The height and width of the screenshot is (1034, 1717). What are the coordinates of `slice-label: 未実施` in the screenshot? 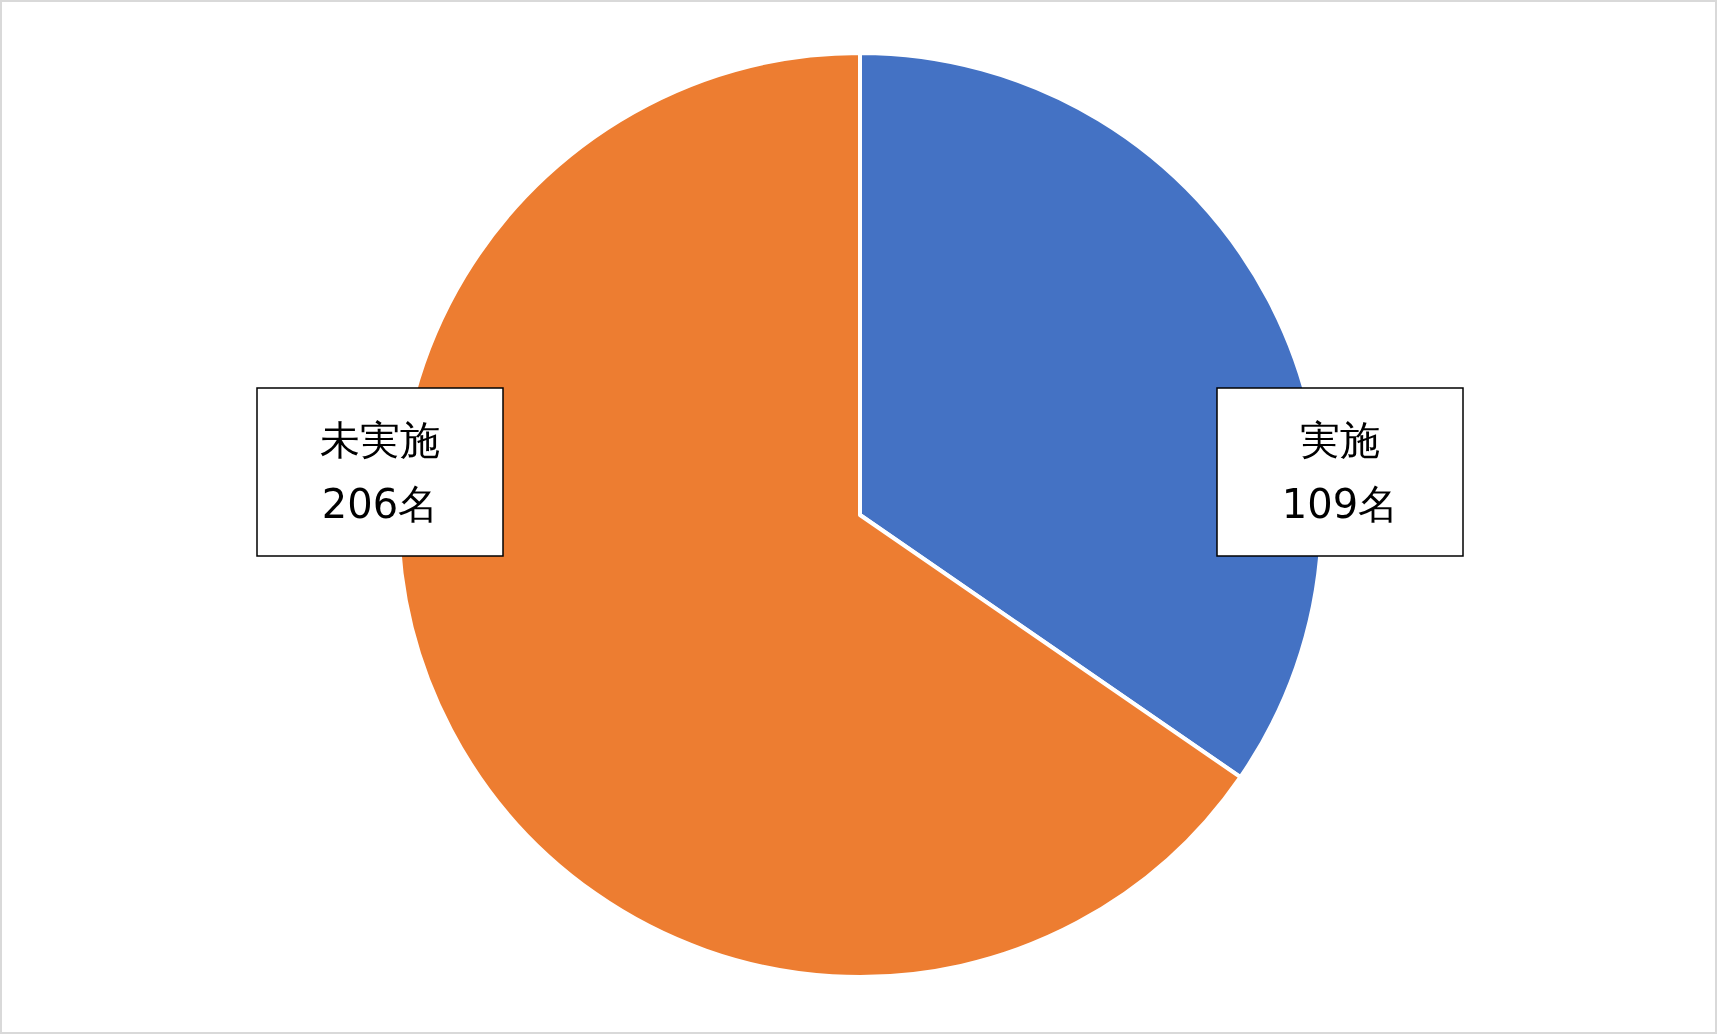 It's located at (380, 440).